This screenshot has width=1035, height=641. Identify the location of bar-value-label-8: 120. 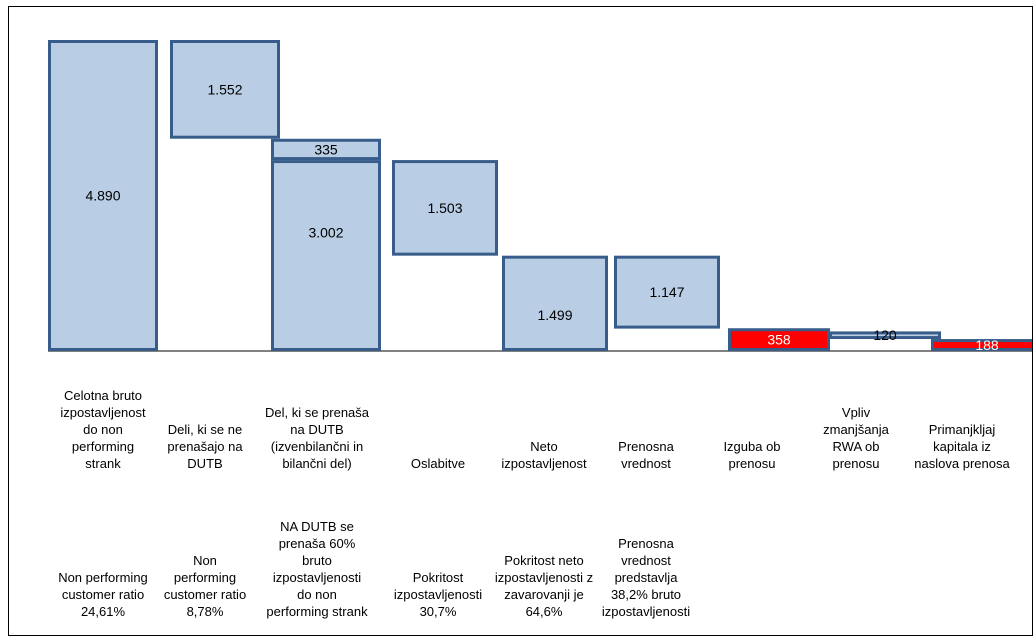
(885, 335).